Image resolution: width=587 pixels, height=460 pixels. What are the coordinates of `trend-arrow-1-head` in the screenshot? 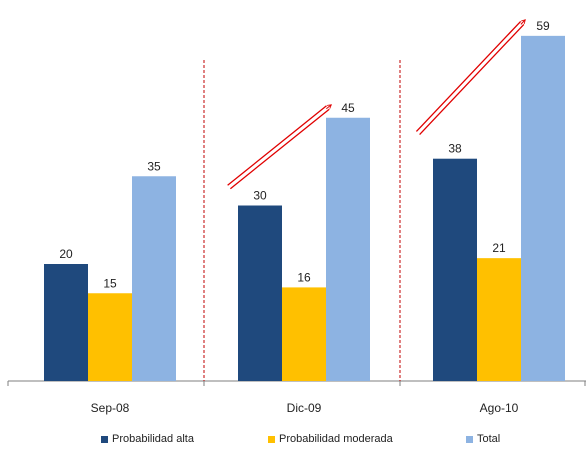 It's located at (328, 107).